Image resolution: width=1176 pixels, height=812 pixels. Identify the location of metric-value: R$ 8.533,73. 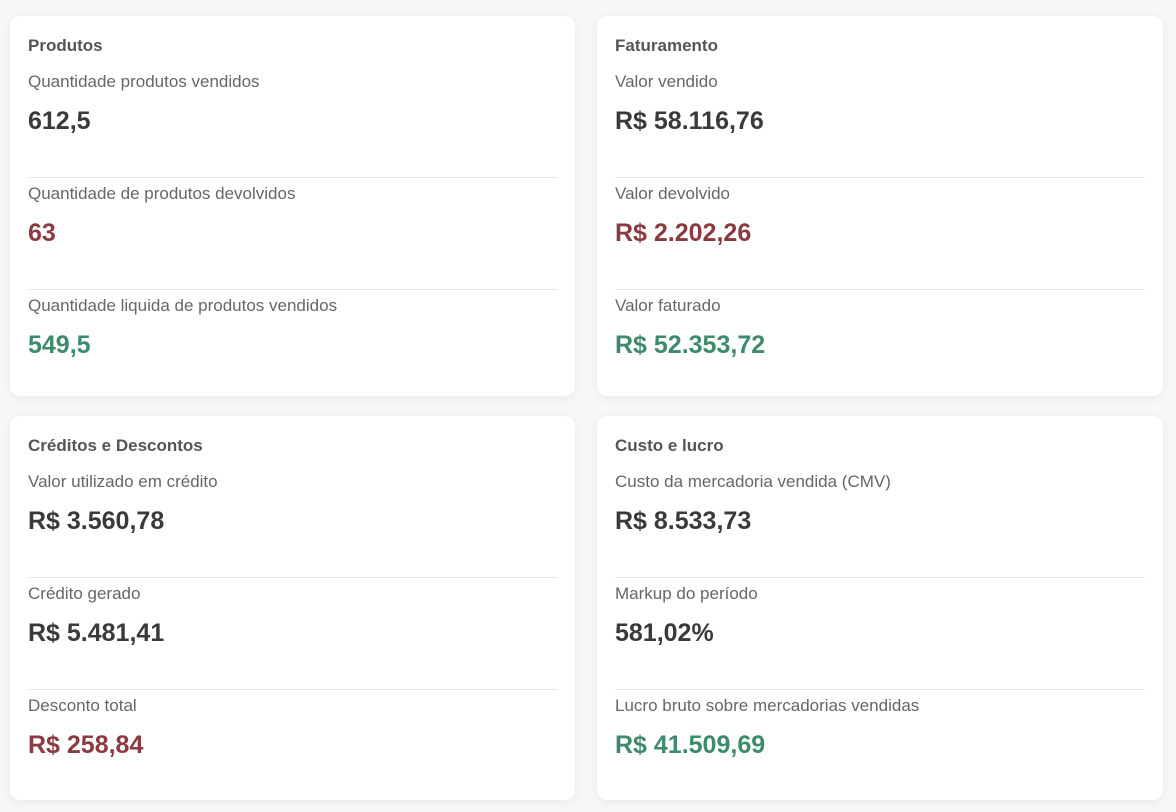
(683, 521).